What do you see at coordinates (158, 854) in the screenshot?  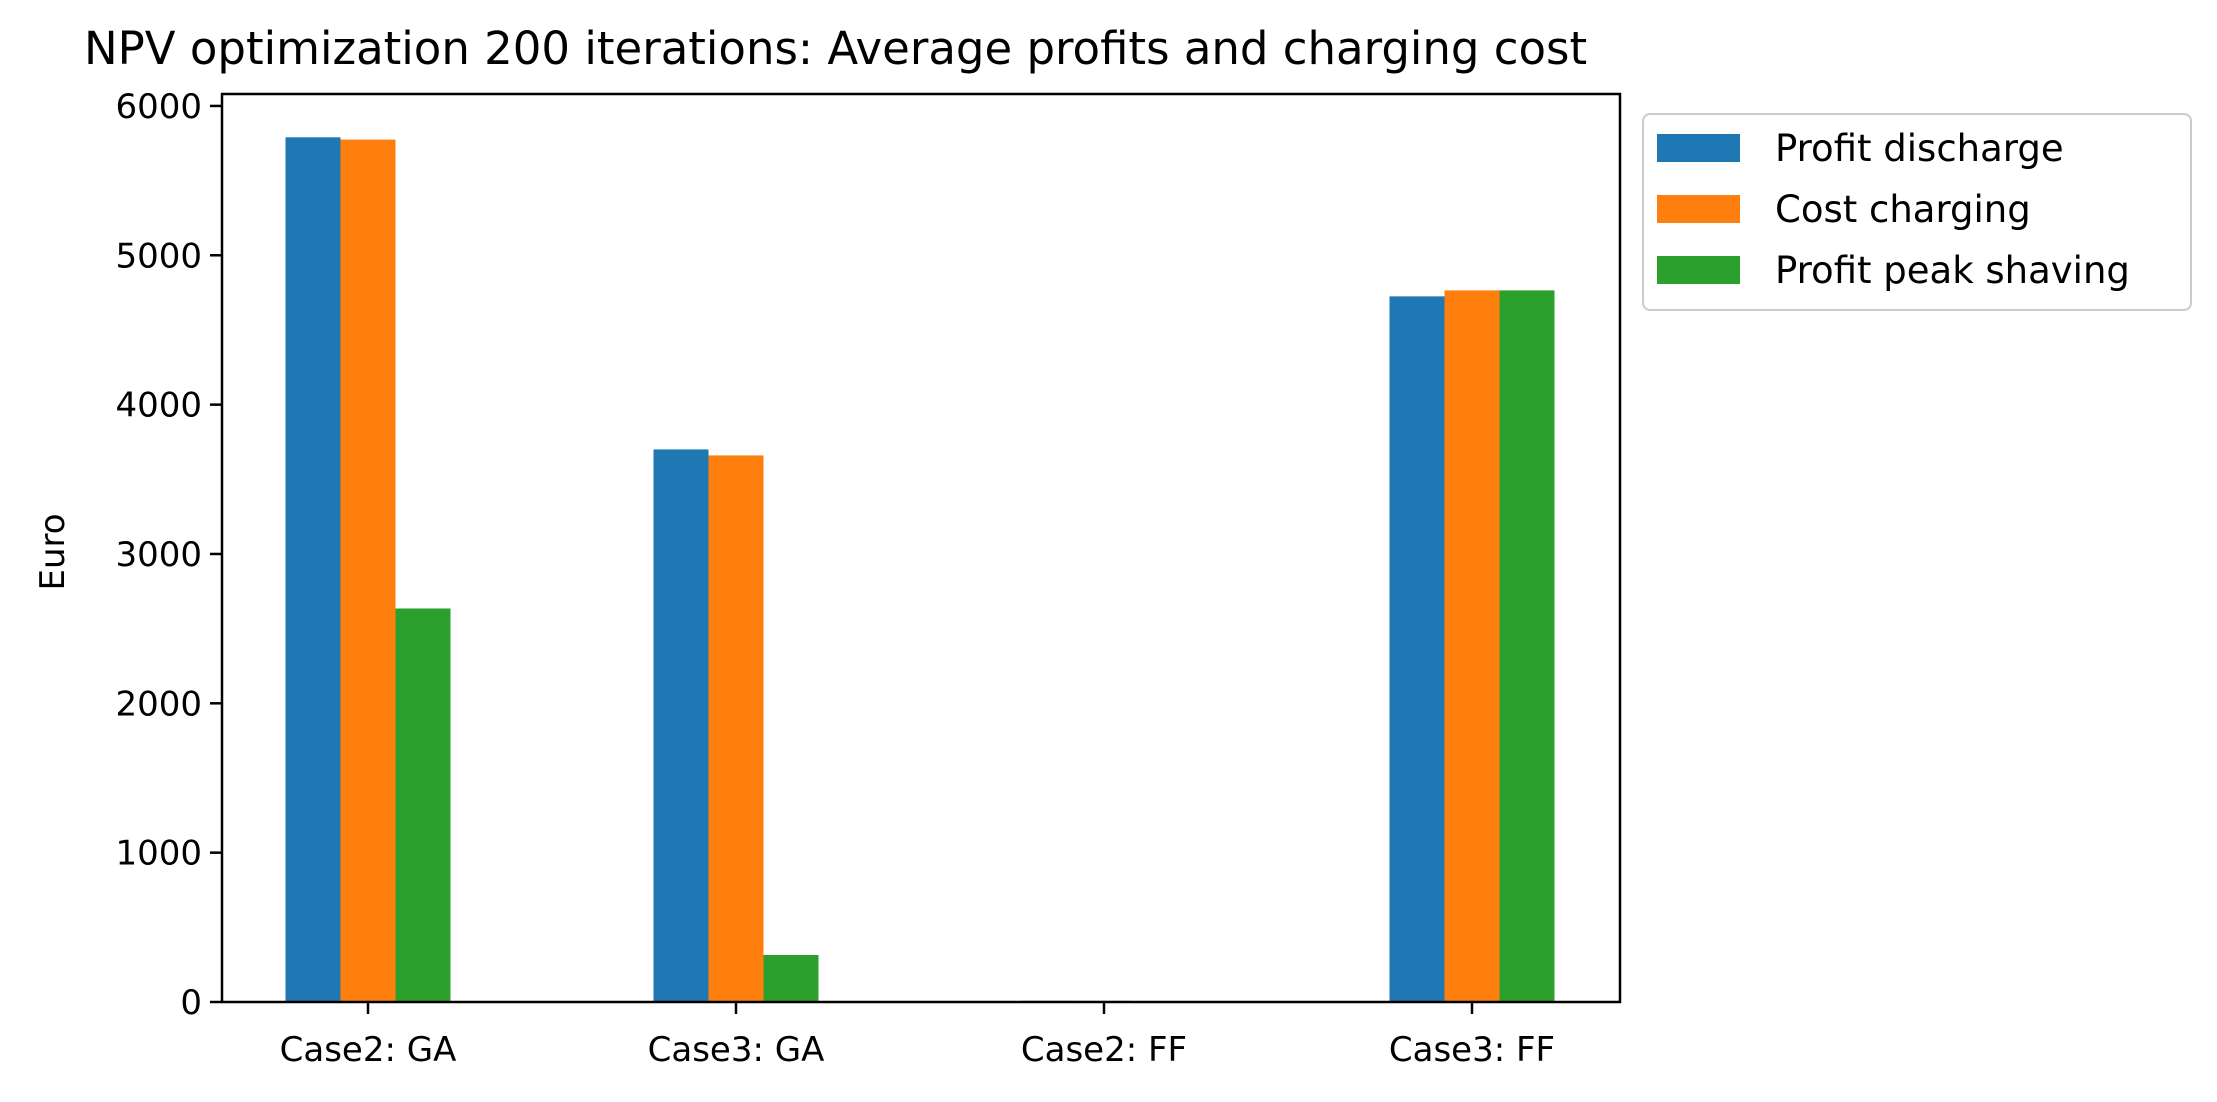 I see `y-tick-label: 1000` at bounding box center [158, 854].